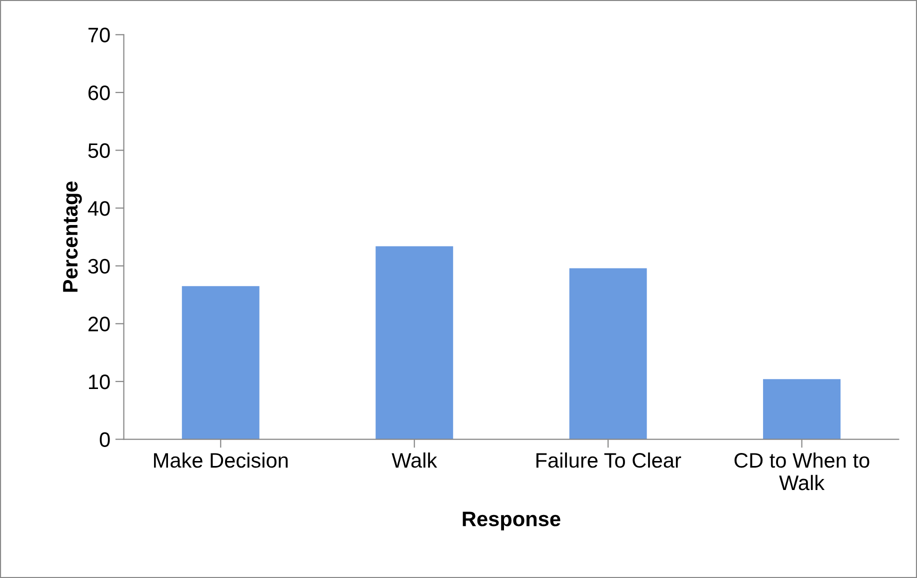  What do you see at coordinates (99, 150) in the screenshot?
I see `y-tick-label: 50` at bounding box center [99, 150].